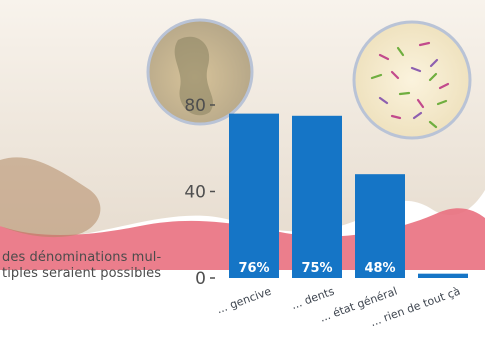  Describe the element at coordinates (195, 192) in the screenshot. I see `y-tick-label: 40` at that location.